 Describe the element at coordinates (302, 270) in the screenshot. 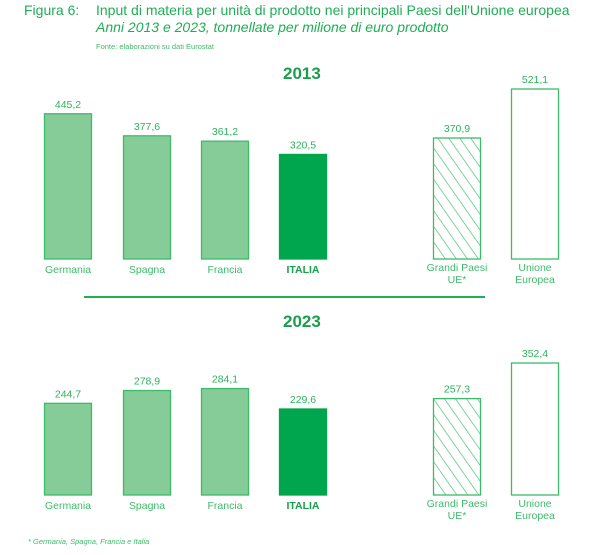

I see `category-label-2013-italia: ITALIA` at that location.